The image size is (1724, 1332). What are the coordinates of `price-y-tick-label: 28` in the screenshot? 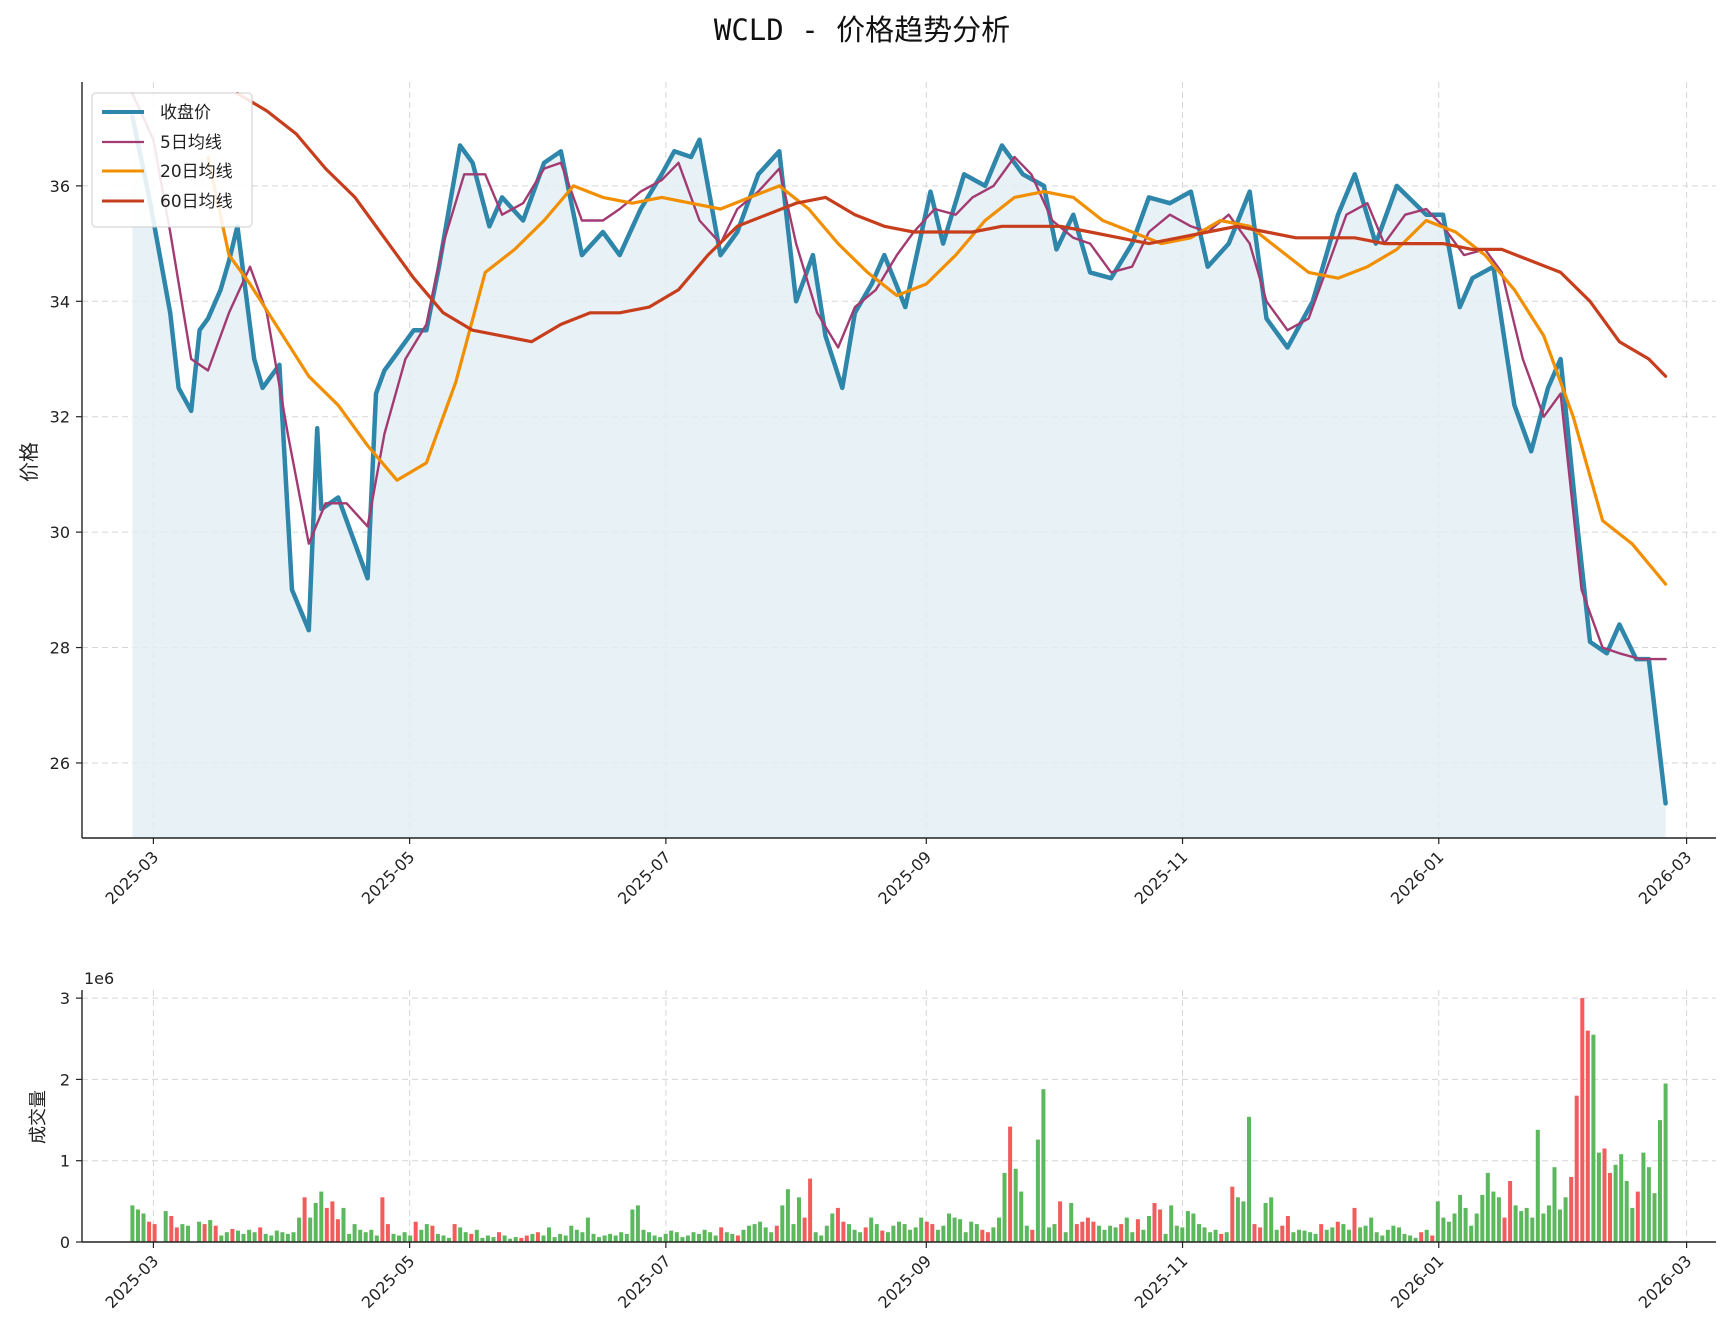 It's located at (60, 648).